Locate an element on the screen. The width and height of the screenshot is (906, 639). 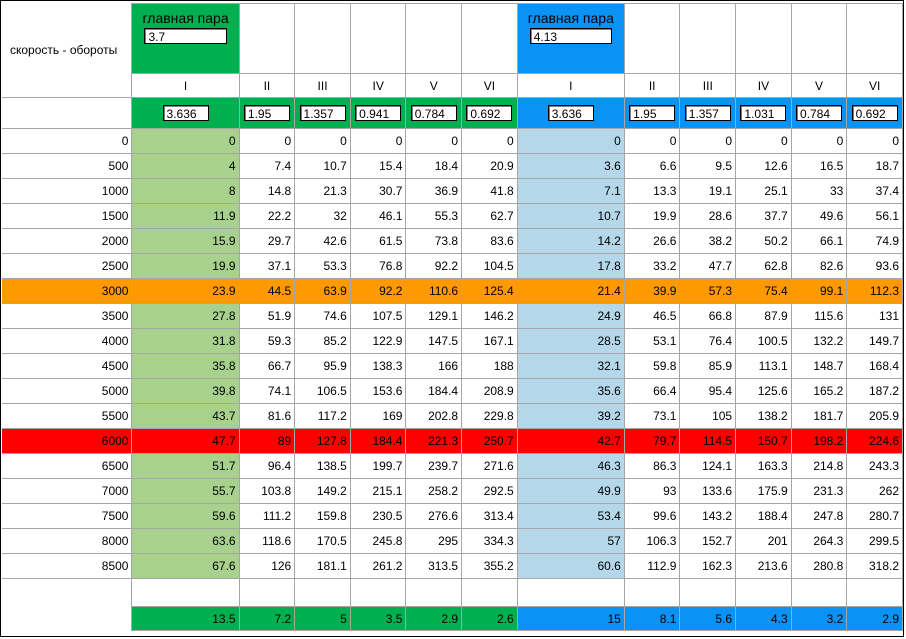
rpm-cell: 4500 is located at coordinates (67, 366).